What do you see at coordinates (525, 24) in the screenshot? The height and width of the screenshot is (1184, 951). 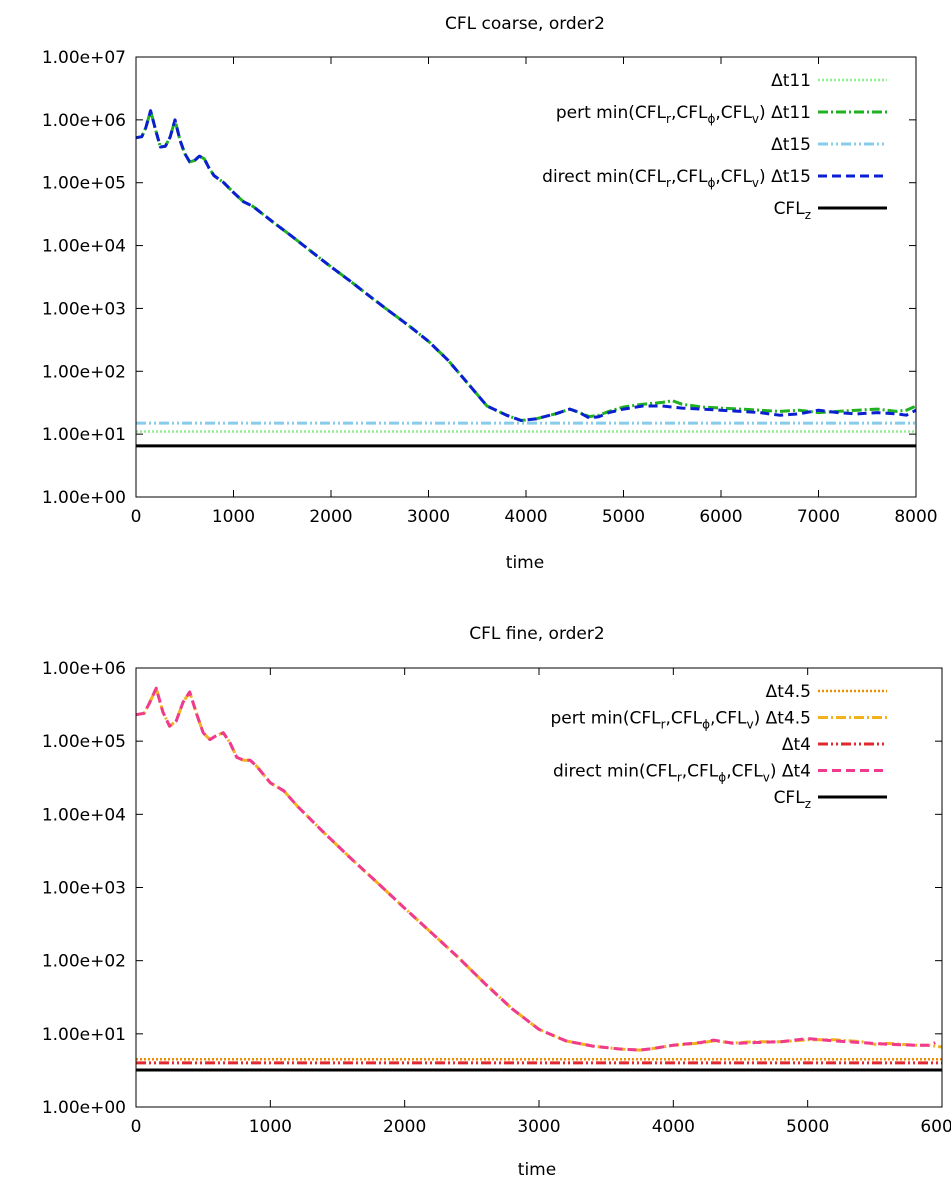 I see `chart-title: CFL coarse, order2` at bounding box center [525, 24].